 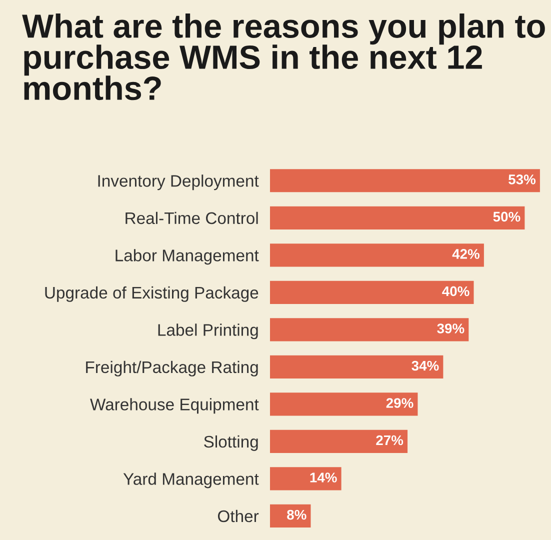 What do you see at coordinates (191, 480) in the screenshot?
I see `y-tick-label: Yard Management` at bounding box center [191, 480].